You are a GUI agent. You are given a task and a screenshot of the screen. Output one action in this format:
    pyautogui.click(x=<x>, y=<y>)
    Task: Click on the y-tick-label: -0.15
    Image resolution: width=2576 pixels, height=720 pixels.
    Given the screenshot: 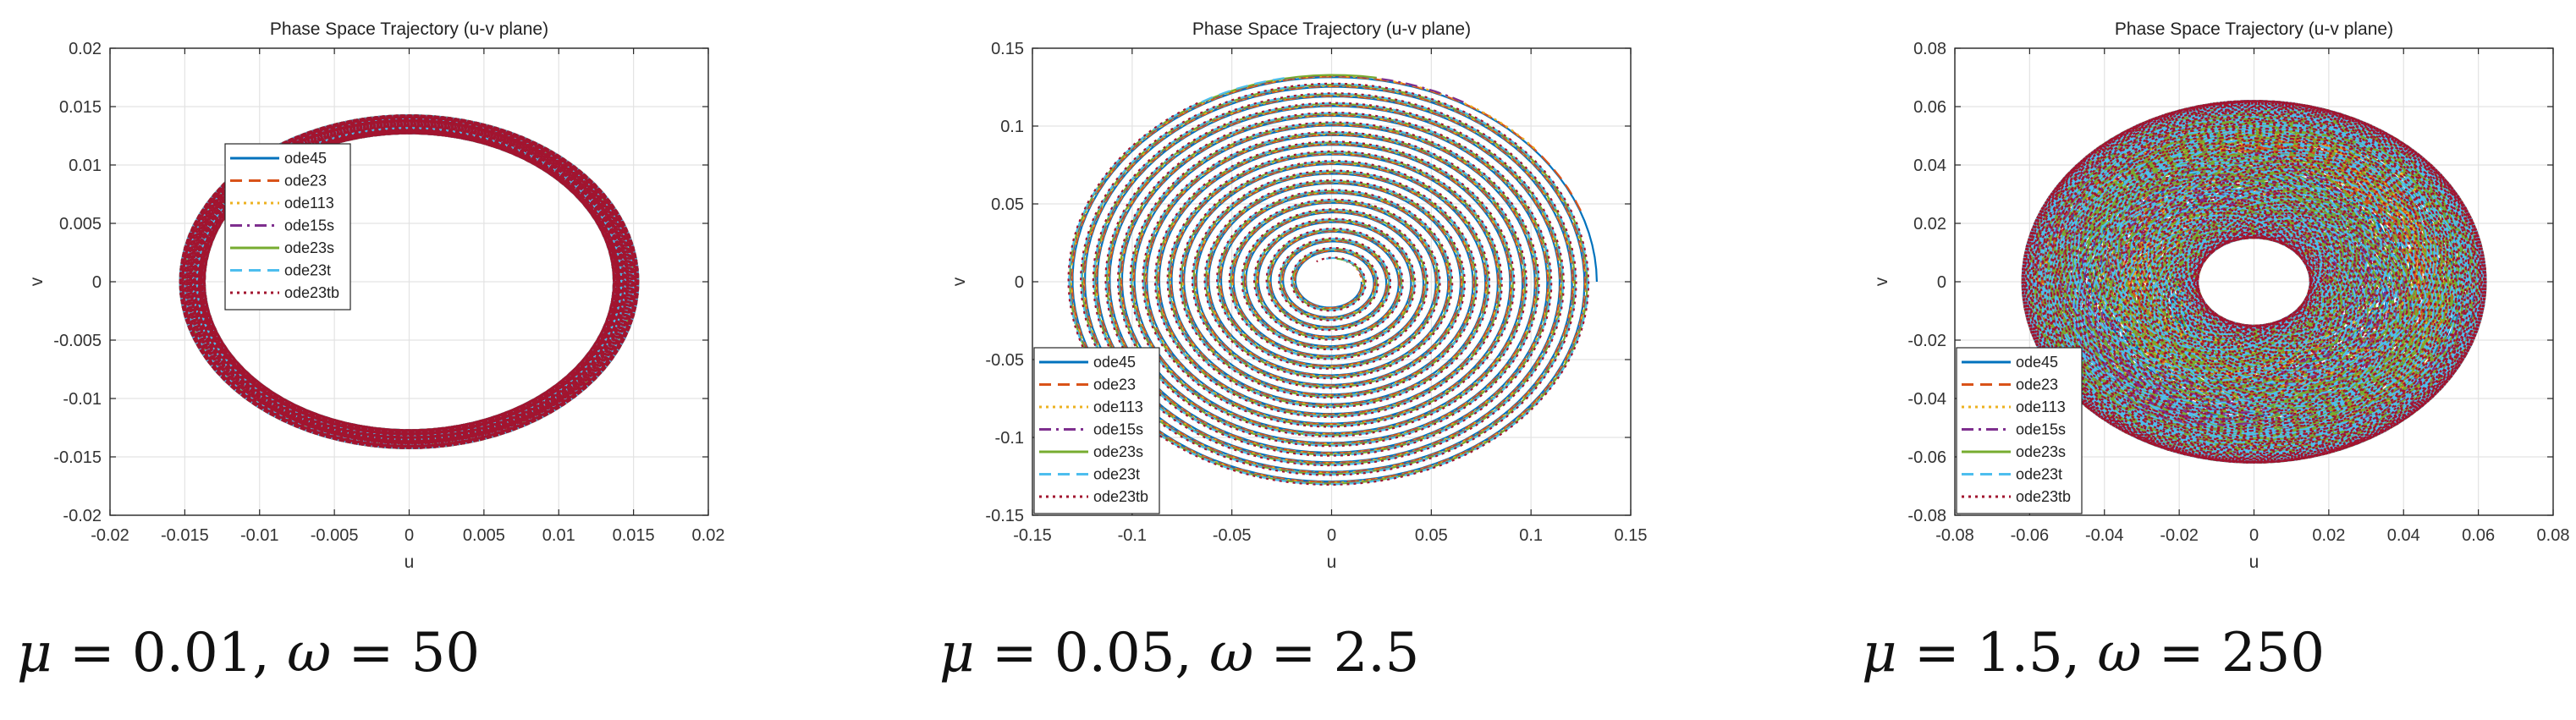 What is the action you would take?
    pyautogui.click(x=1004, y=516)
    